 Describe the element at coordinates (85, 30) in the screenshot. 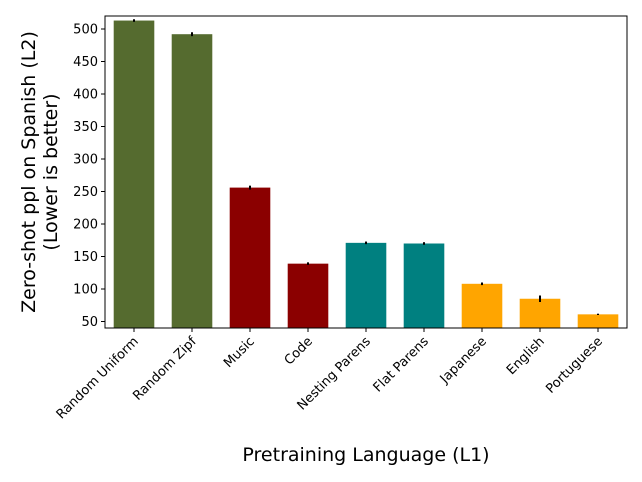

I see `y-tick-label: 500` at that location.